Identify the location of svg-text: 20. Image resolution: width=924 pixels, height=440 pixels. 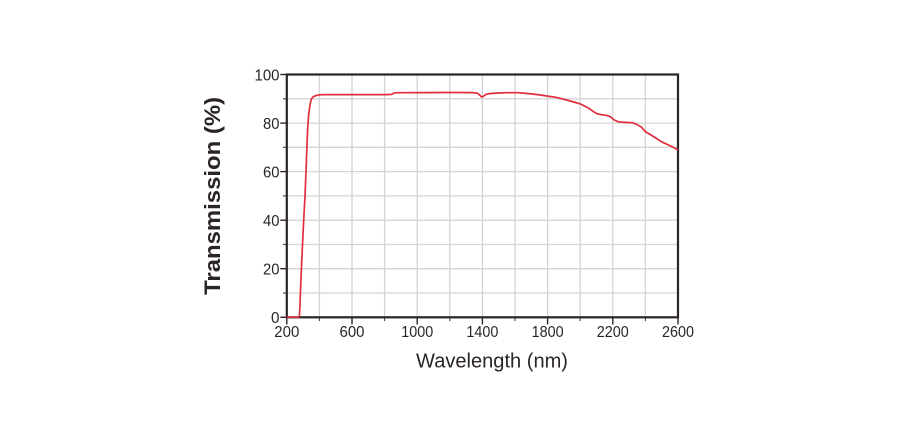
(271, 270).